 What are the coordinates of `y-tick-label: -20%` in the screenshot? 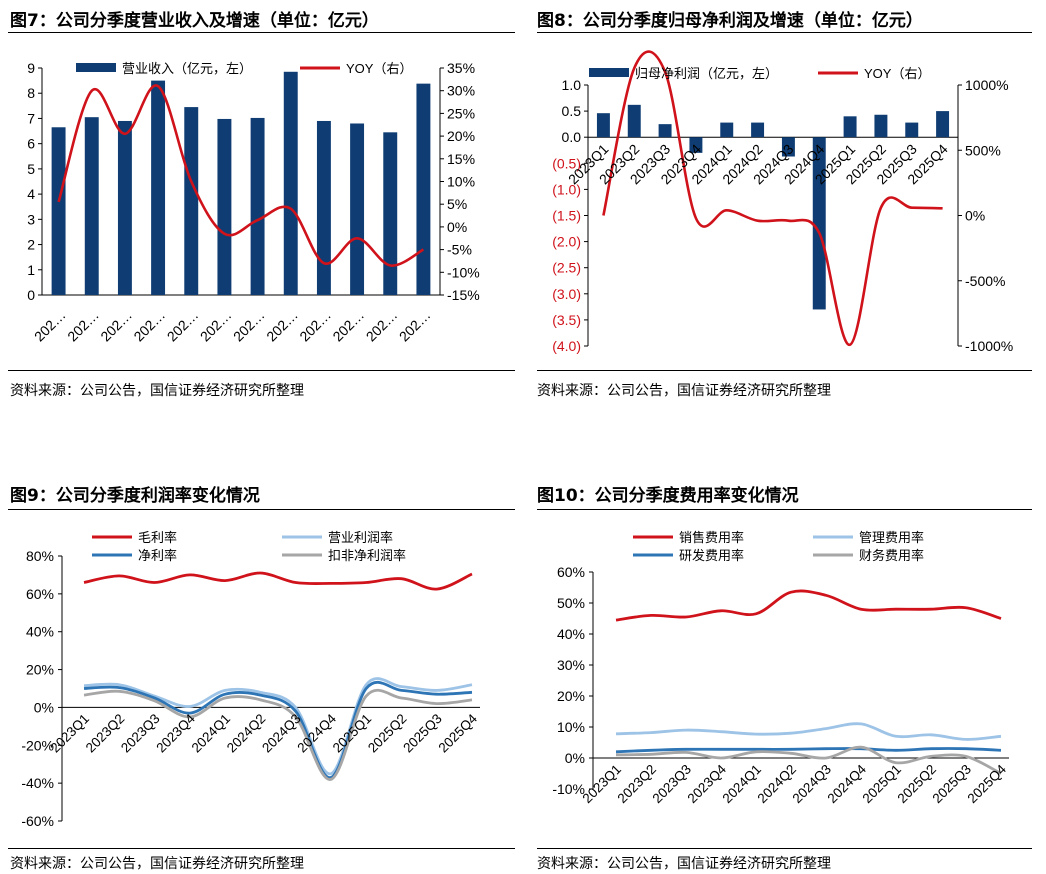 It's located at (37, 745).